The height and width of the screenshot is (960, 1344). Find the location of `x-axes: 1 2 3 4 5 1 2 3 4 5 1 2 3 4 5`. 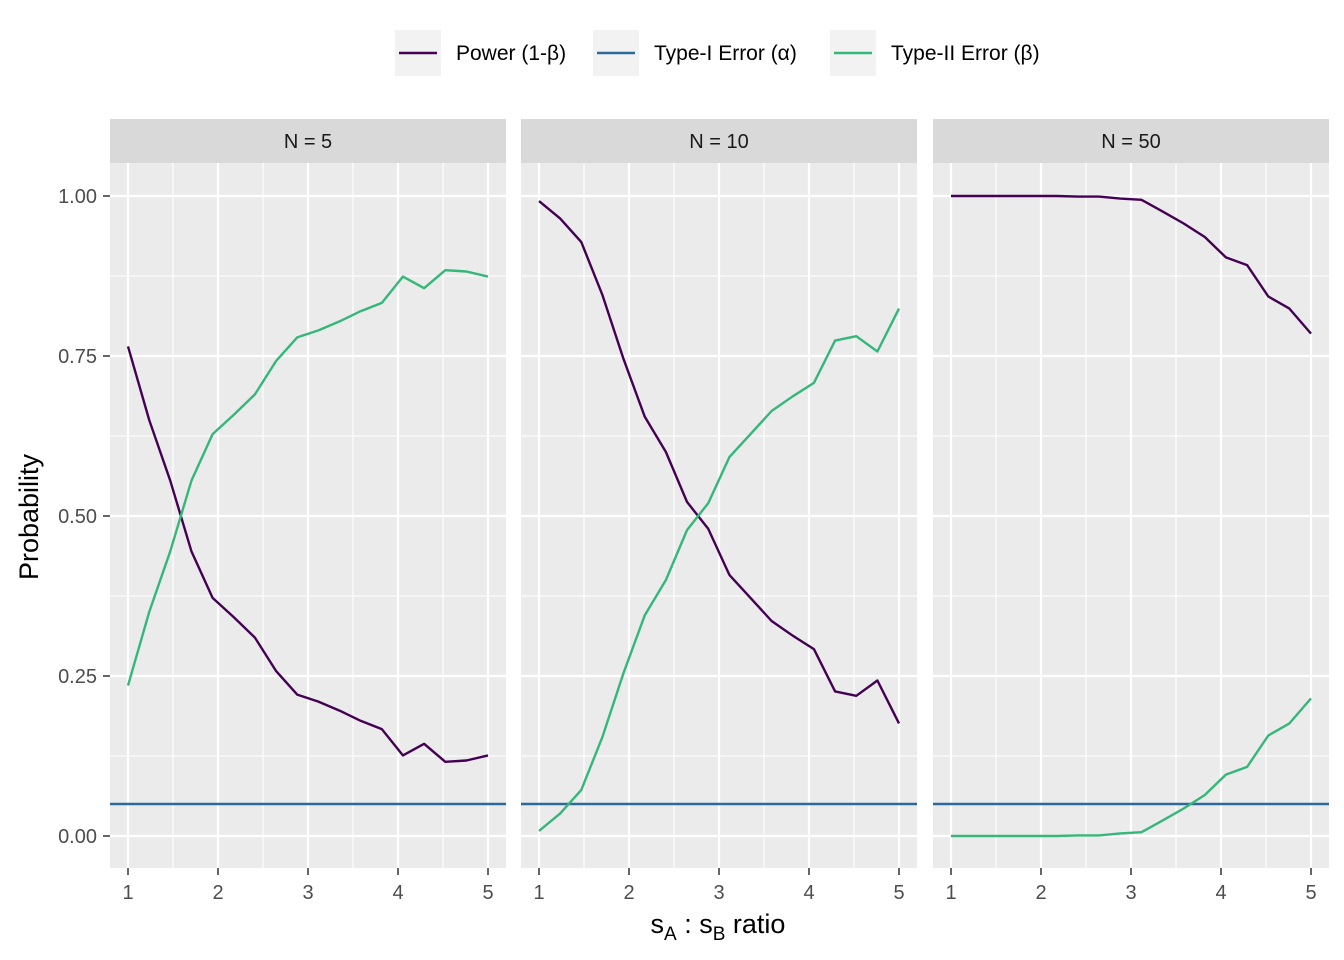

x-axes: 1 2 3 4 5 1 2 3 4 5 1 2 3 4 5 is located at coordinates (719, 886).